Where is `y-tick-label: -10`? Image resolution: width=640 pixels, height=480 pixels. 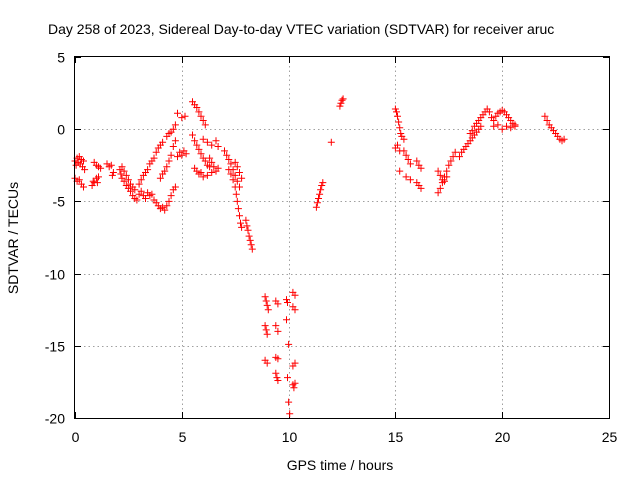 y-tick-label: -10 is located at coordinates (55, 275).